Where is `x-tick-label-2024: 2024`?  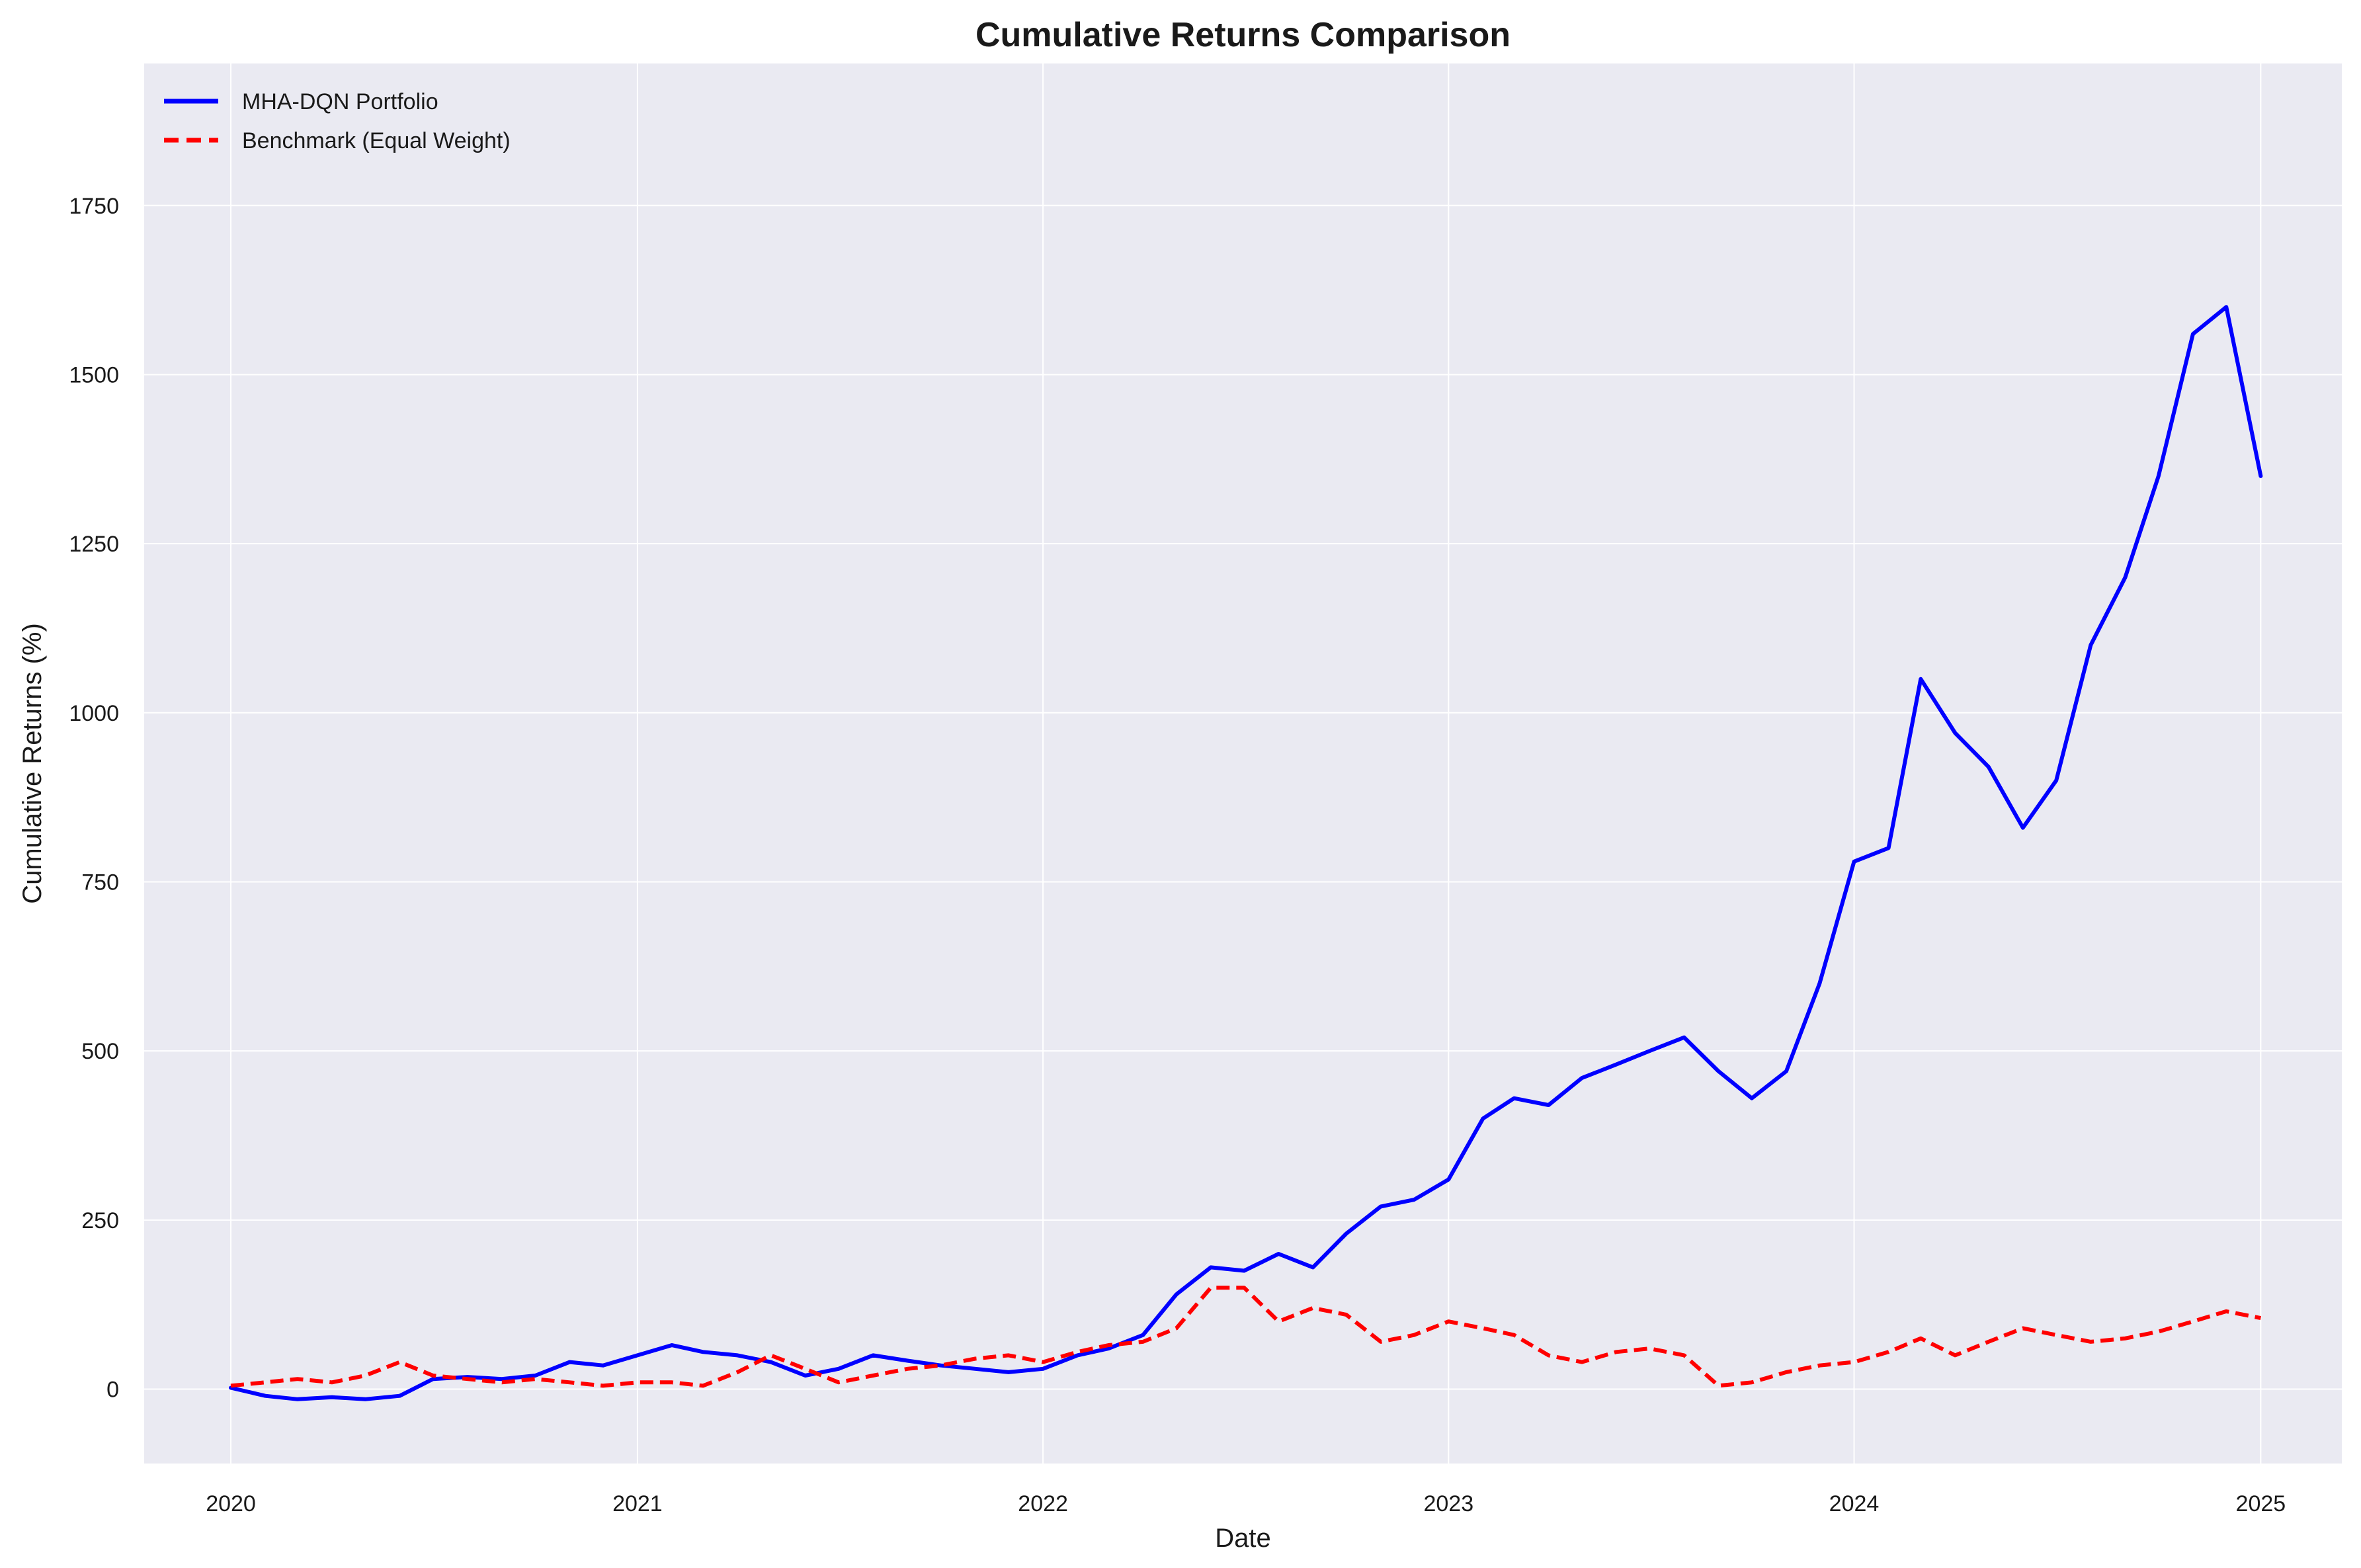 x-tick-label-2024: 2024 is located at coordinates (1854, 1503).